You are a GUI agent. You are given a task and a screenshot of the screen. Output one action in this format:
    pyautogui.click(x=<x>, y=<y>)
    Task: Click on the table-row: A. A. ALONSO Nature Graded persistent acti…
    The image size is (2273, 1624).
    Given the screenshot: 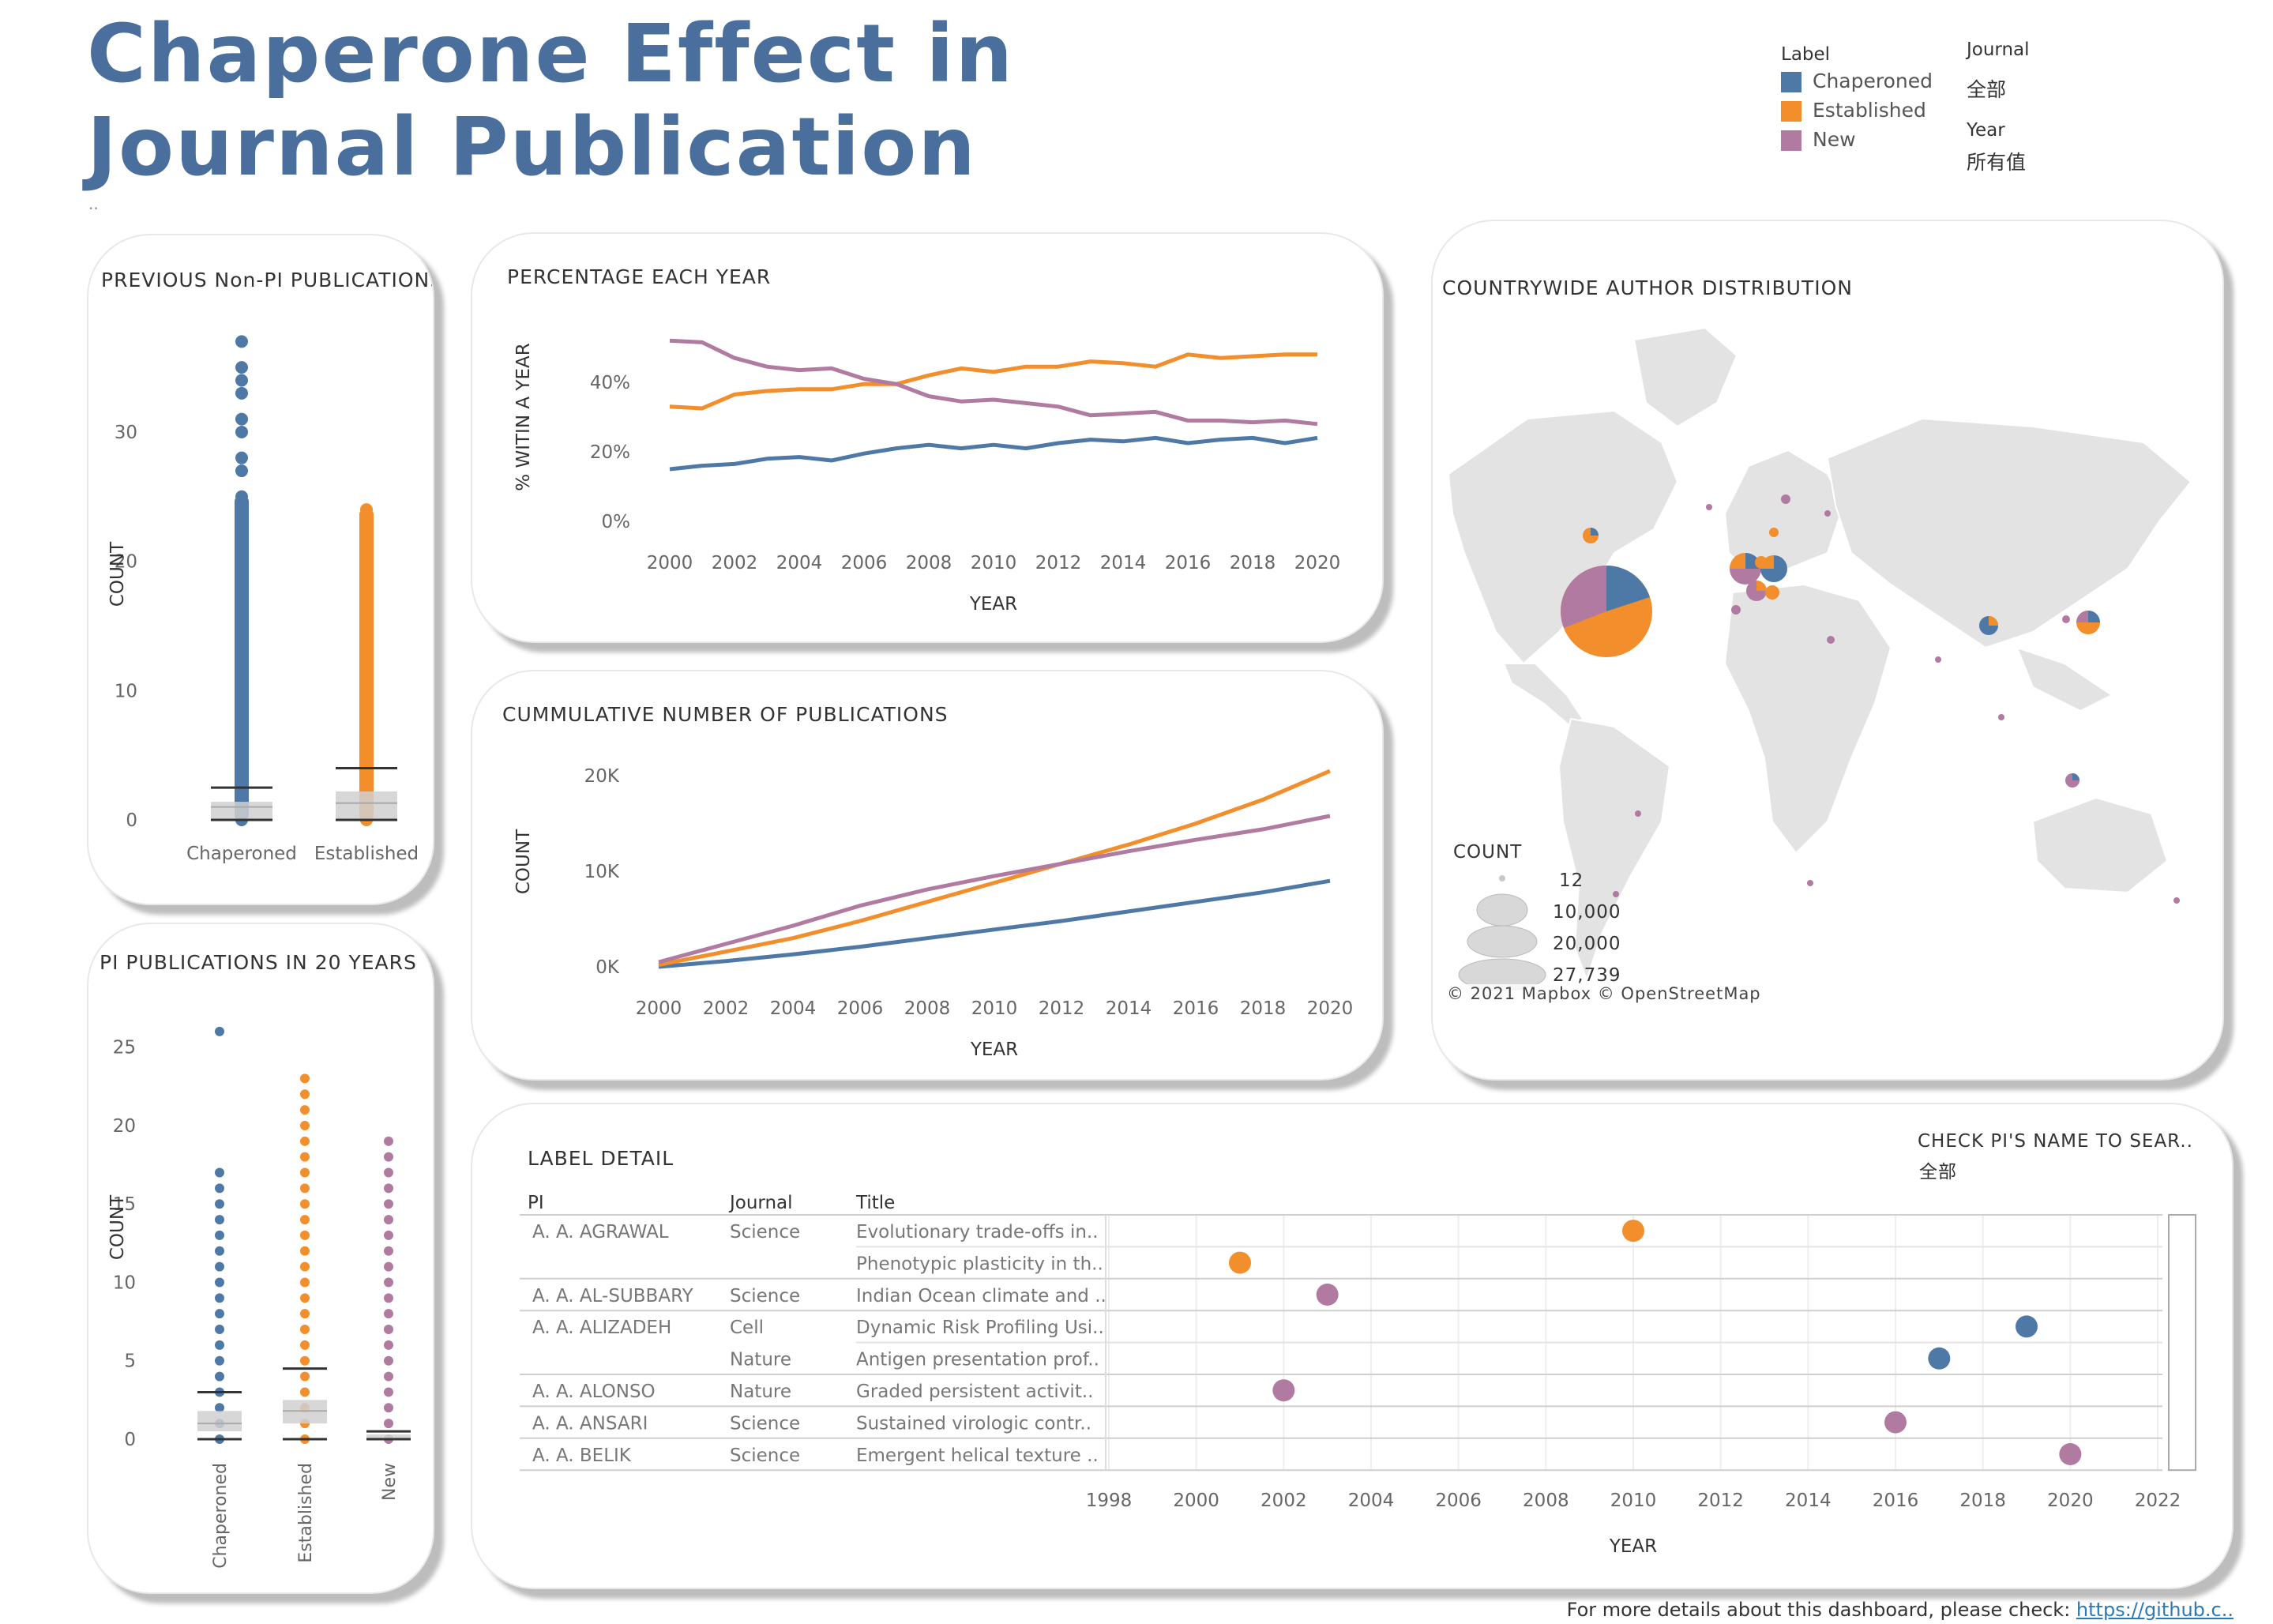 What is the action you would take?
    pyautogui.click(x=1341, y=1388)
    